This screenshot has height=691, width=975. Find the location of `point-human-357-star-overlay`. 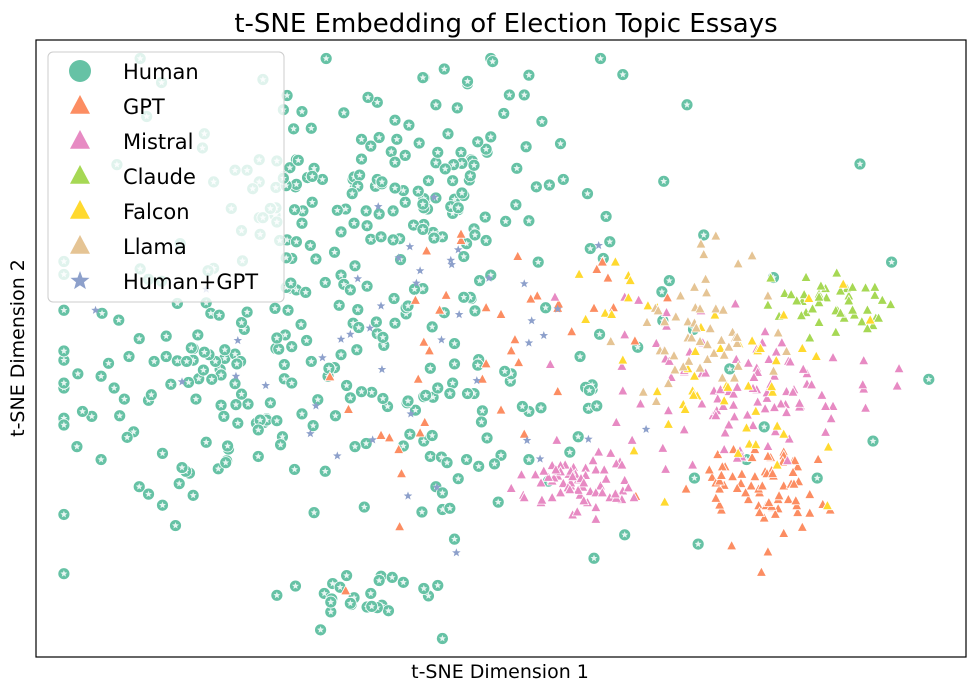

point-human-357-star-overlay is located at coordinates (376, 321).